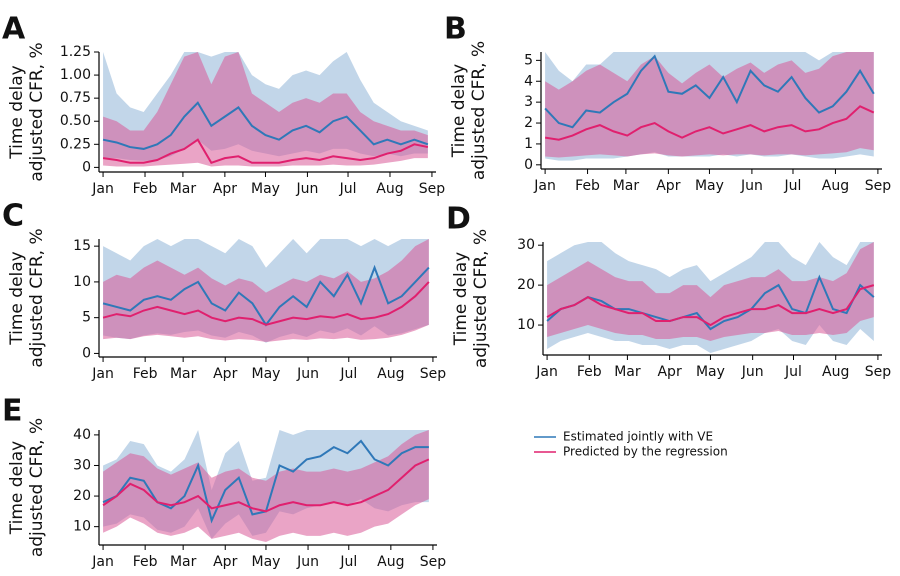 This screenshot has height=576, width=900. Describe the element at coordinates (638, 437) in the screenshot. I see `legend-label: Estimated jointly with VE` at that location.